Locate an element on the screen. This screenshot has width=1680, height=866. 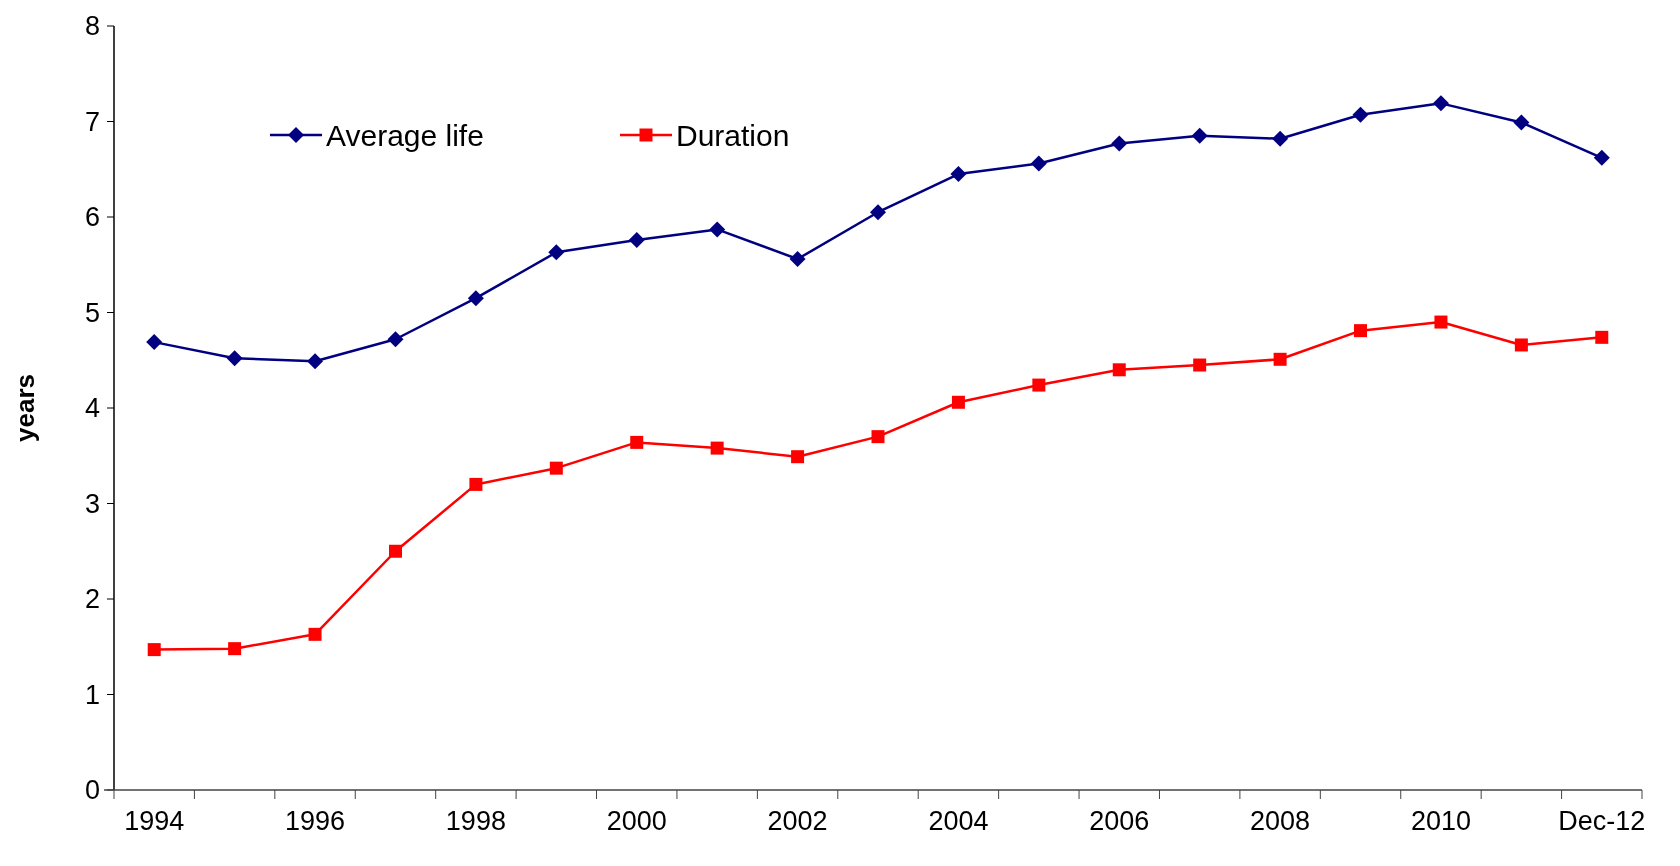
x-tick-label: 2004 is located at coordinates (958, 821).